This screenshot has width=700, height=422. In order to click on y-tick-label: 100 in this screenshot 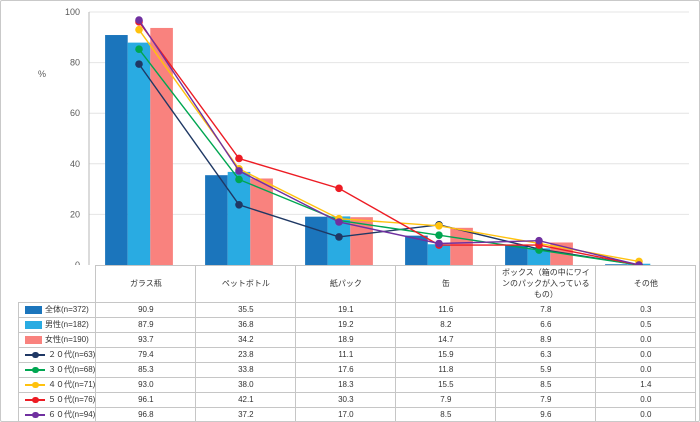, I will do `click(72, 12)`.